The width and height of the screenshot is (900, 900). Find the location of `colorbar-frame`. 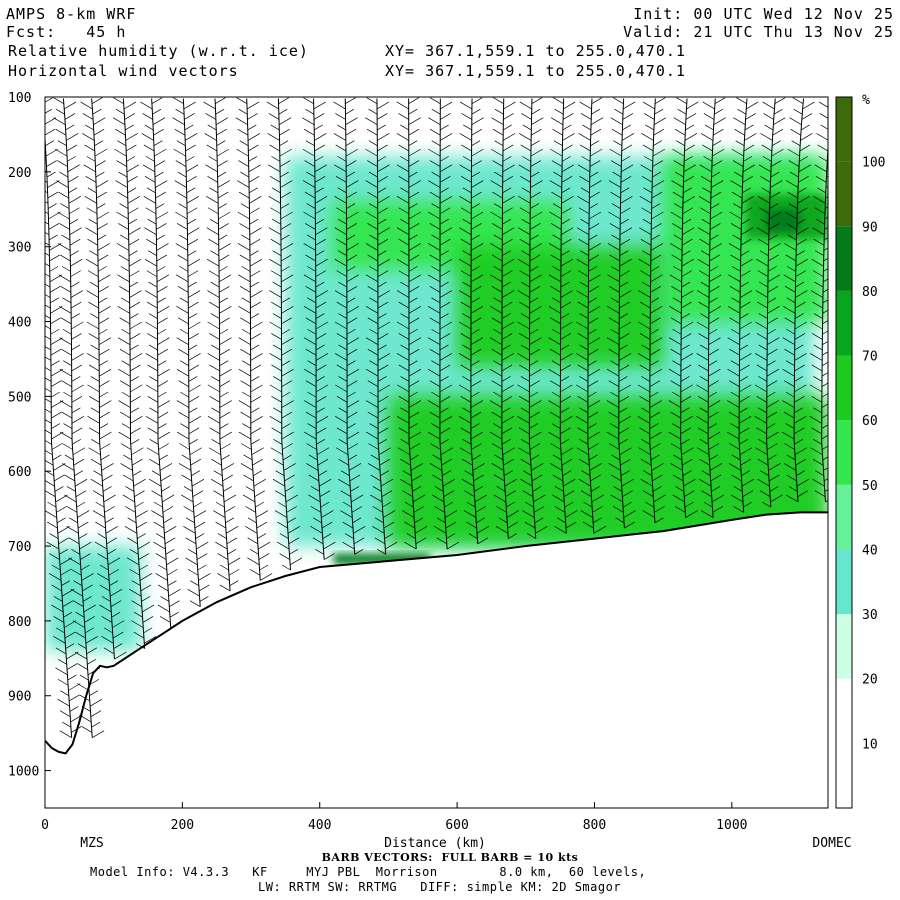

colorbar-frame is located at coordinates (844, 452).